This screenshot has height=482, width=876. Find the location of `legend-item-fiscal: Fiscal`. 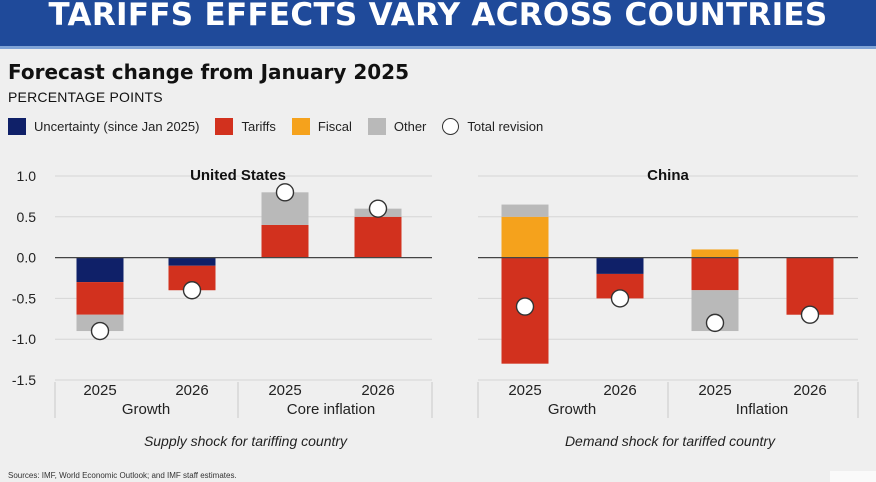

legend-item-fiscal: Fiscal is located at coordinates (321, 126).